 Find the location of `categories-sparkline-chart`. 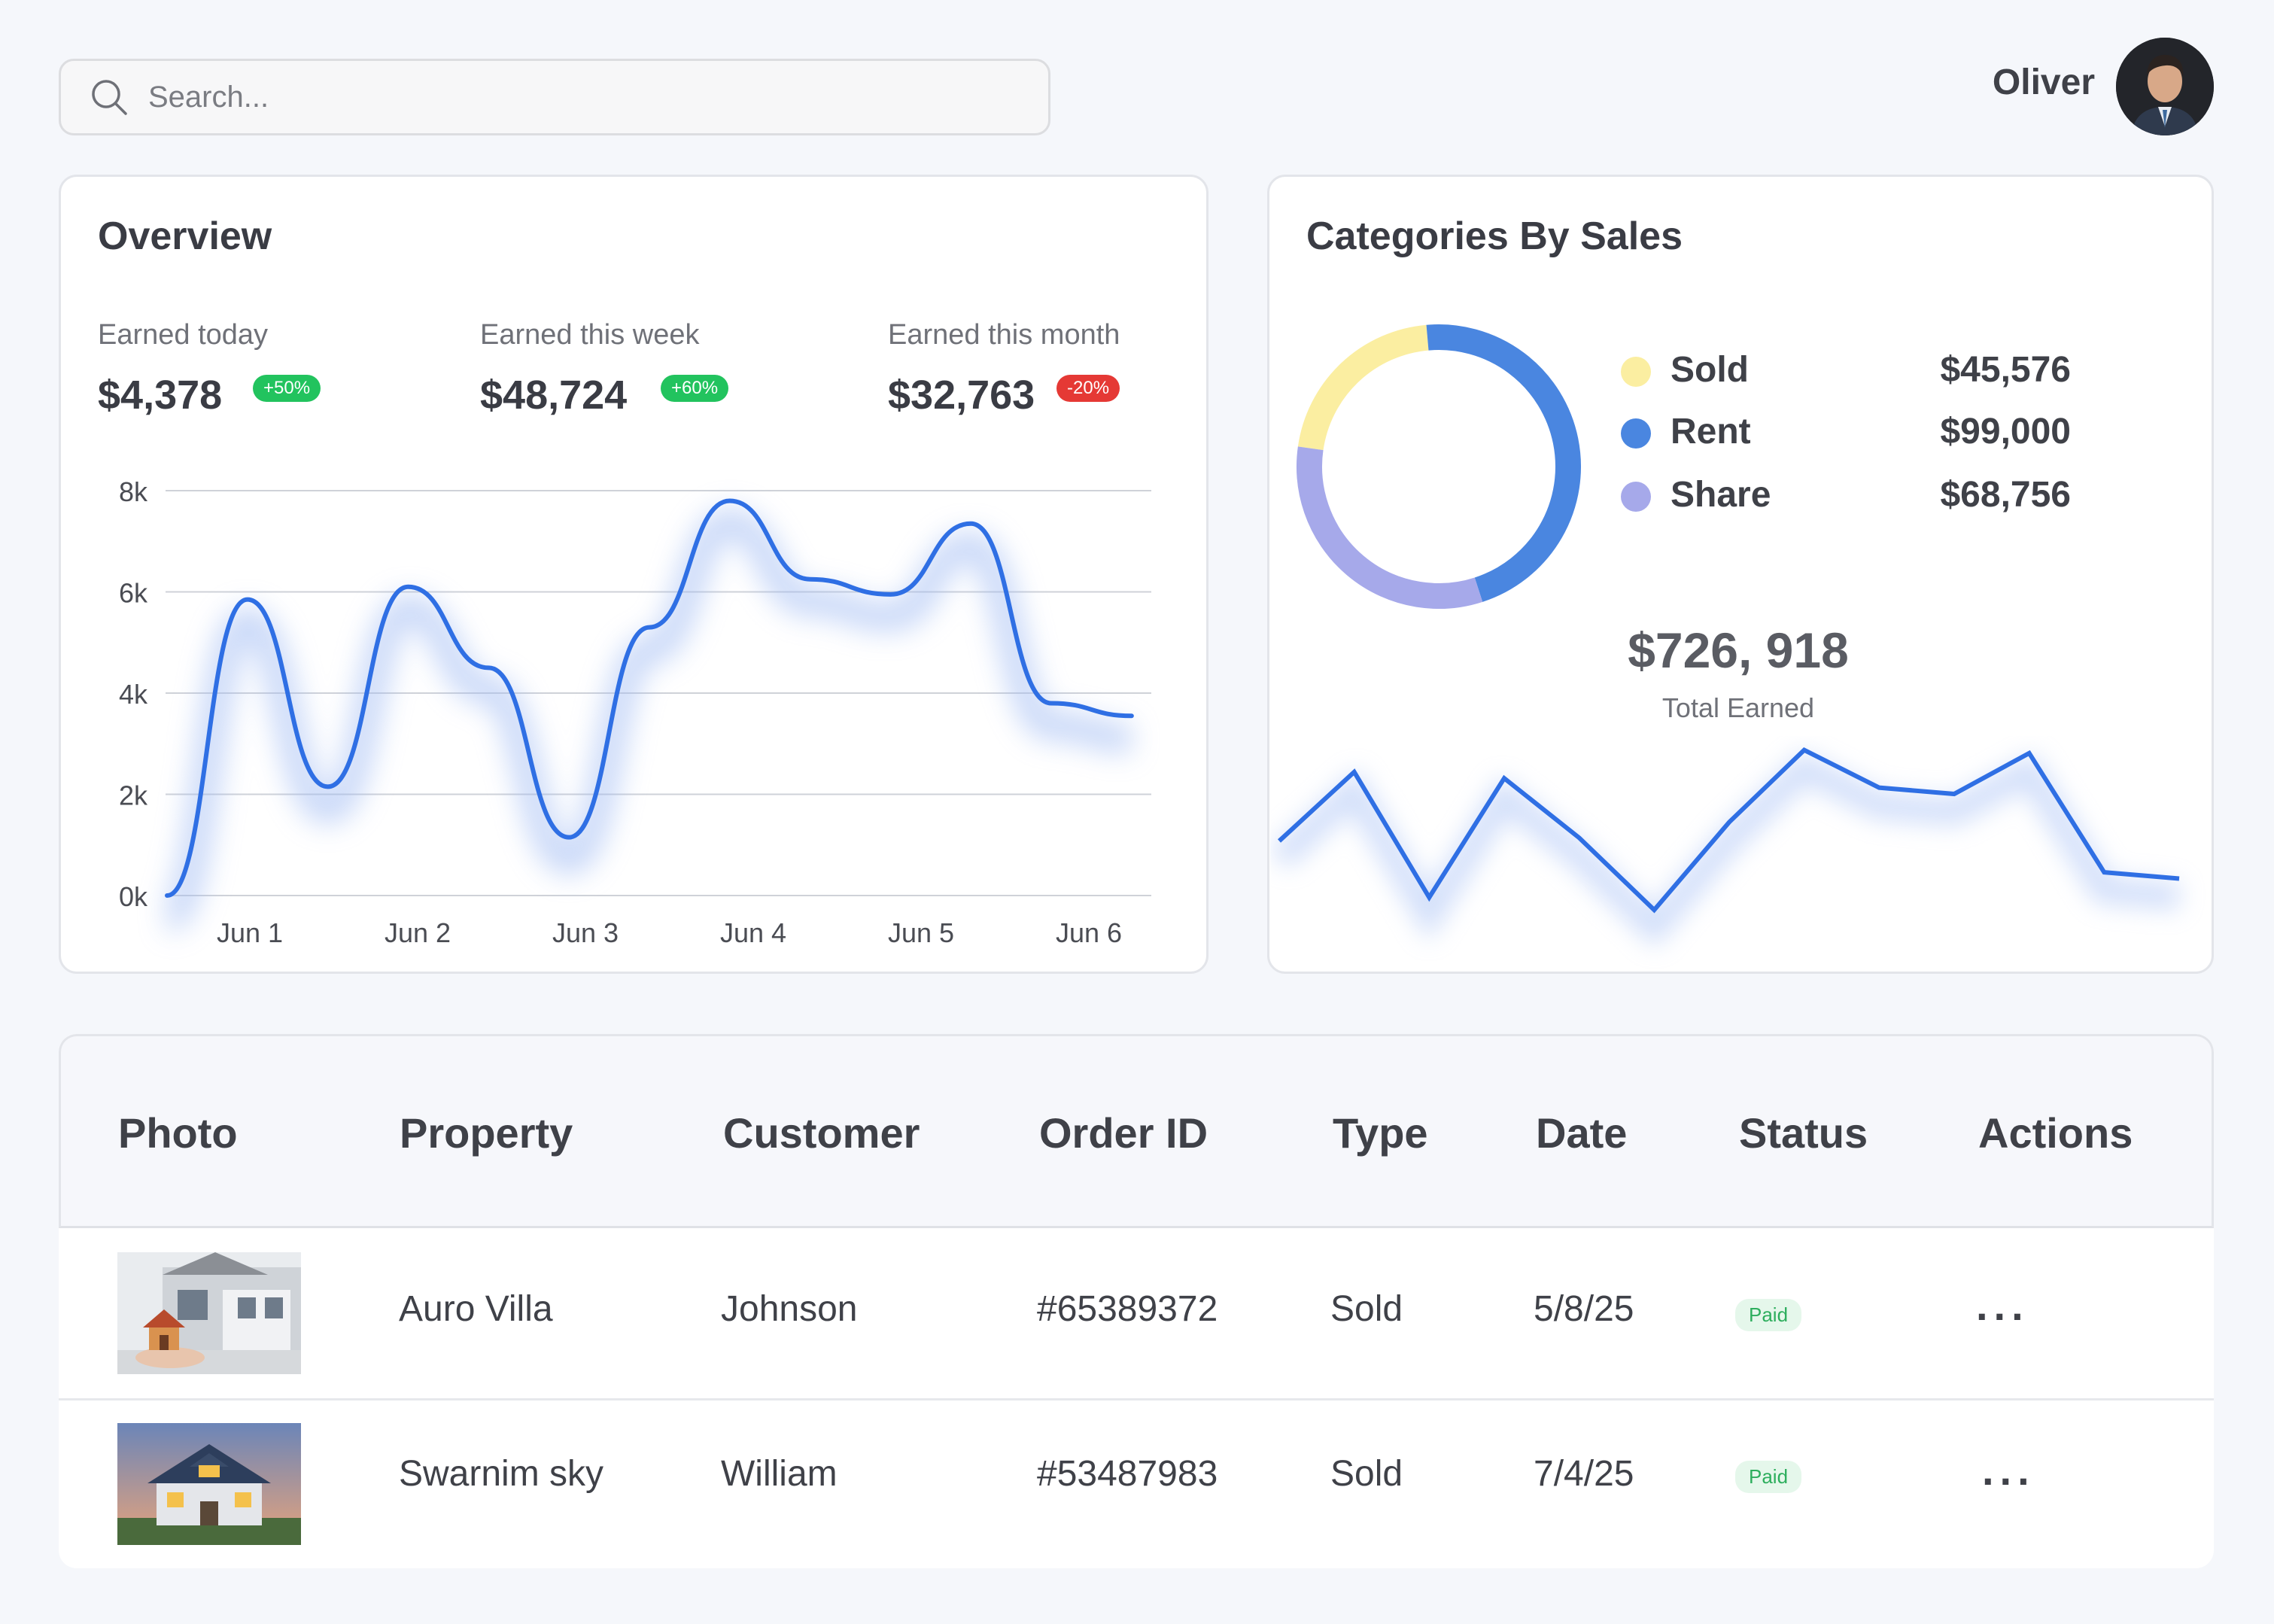

categories-sparkline-chart is located at coordinates (1725, 847).